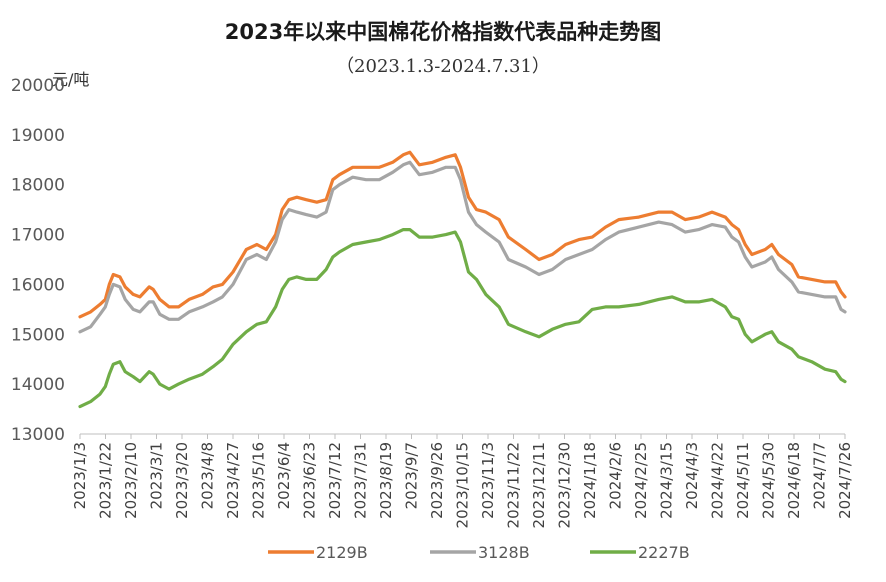 The image size is (886, 582). I want to click on x-tick-label: 2023/1/3, so click(80, 475).